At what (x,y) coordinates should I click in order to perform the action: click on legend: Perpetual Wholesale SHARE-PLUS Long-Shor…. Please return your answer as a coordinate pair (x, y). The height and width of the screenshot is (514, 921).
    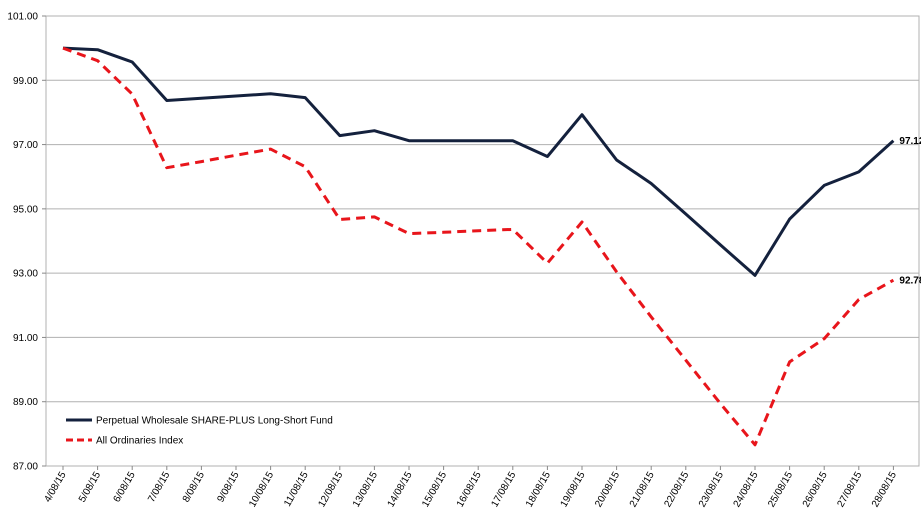
    Looking at the image, I should click on (199, 431).